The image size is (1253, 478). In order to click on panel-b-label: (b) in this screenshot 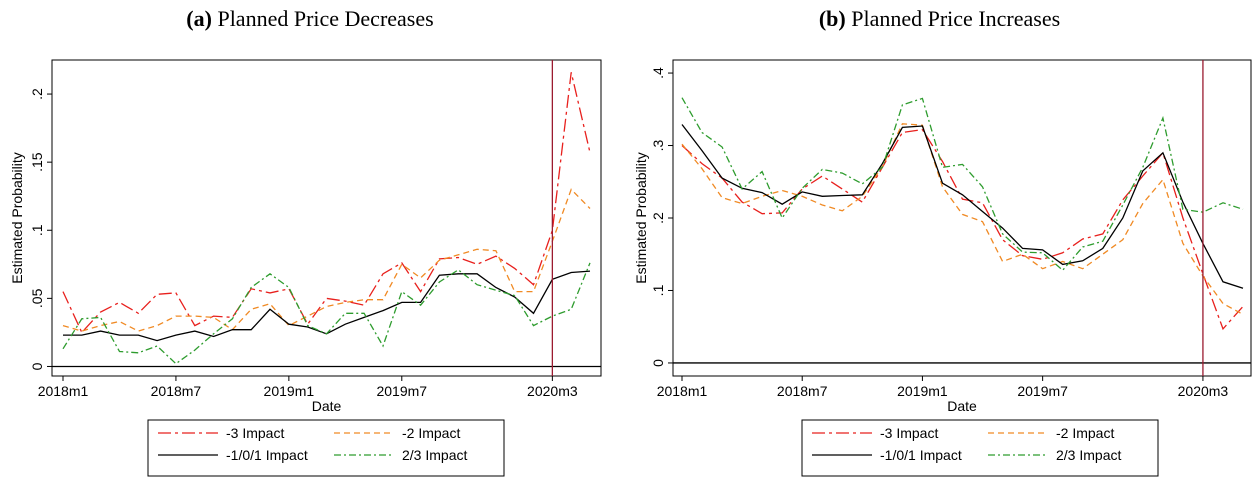, I will do `click(832, 18)`.